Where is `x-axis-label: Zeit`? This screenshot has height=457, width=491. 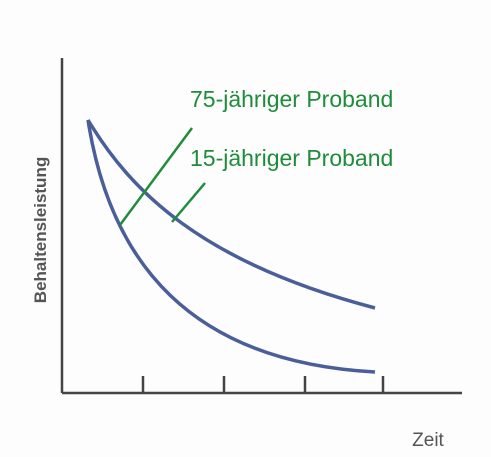 x-axis-label: Zeit is located at coordinates (428, 440).